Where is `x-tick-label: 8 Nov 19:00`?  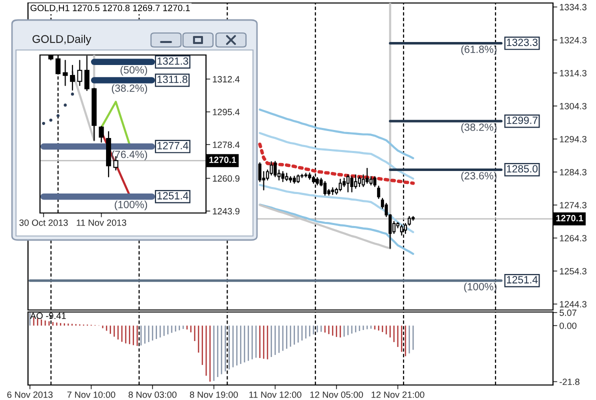
x-tick-label: 8 Nov 19:00 is located at coordinates (214, 394).